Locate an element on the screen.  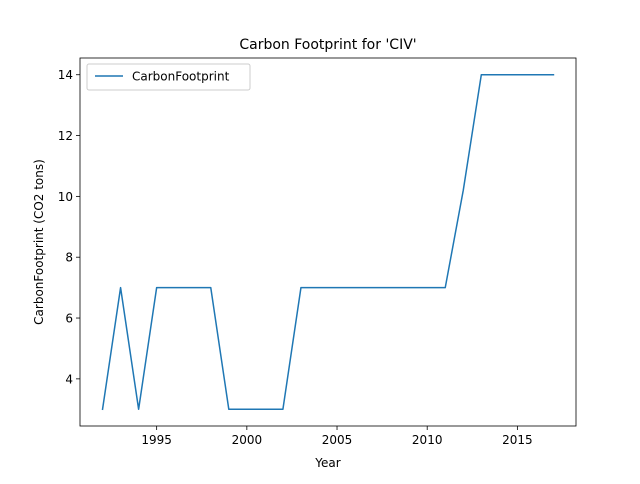
y-tick-label: 12 is located at coordinates (65, 136).